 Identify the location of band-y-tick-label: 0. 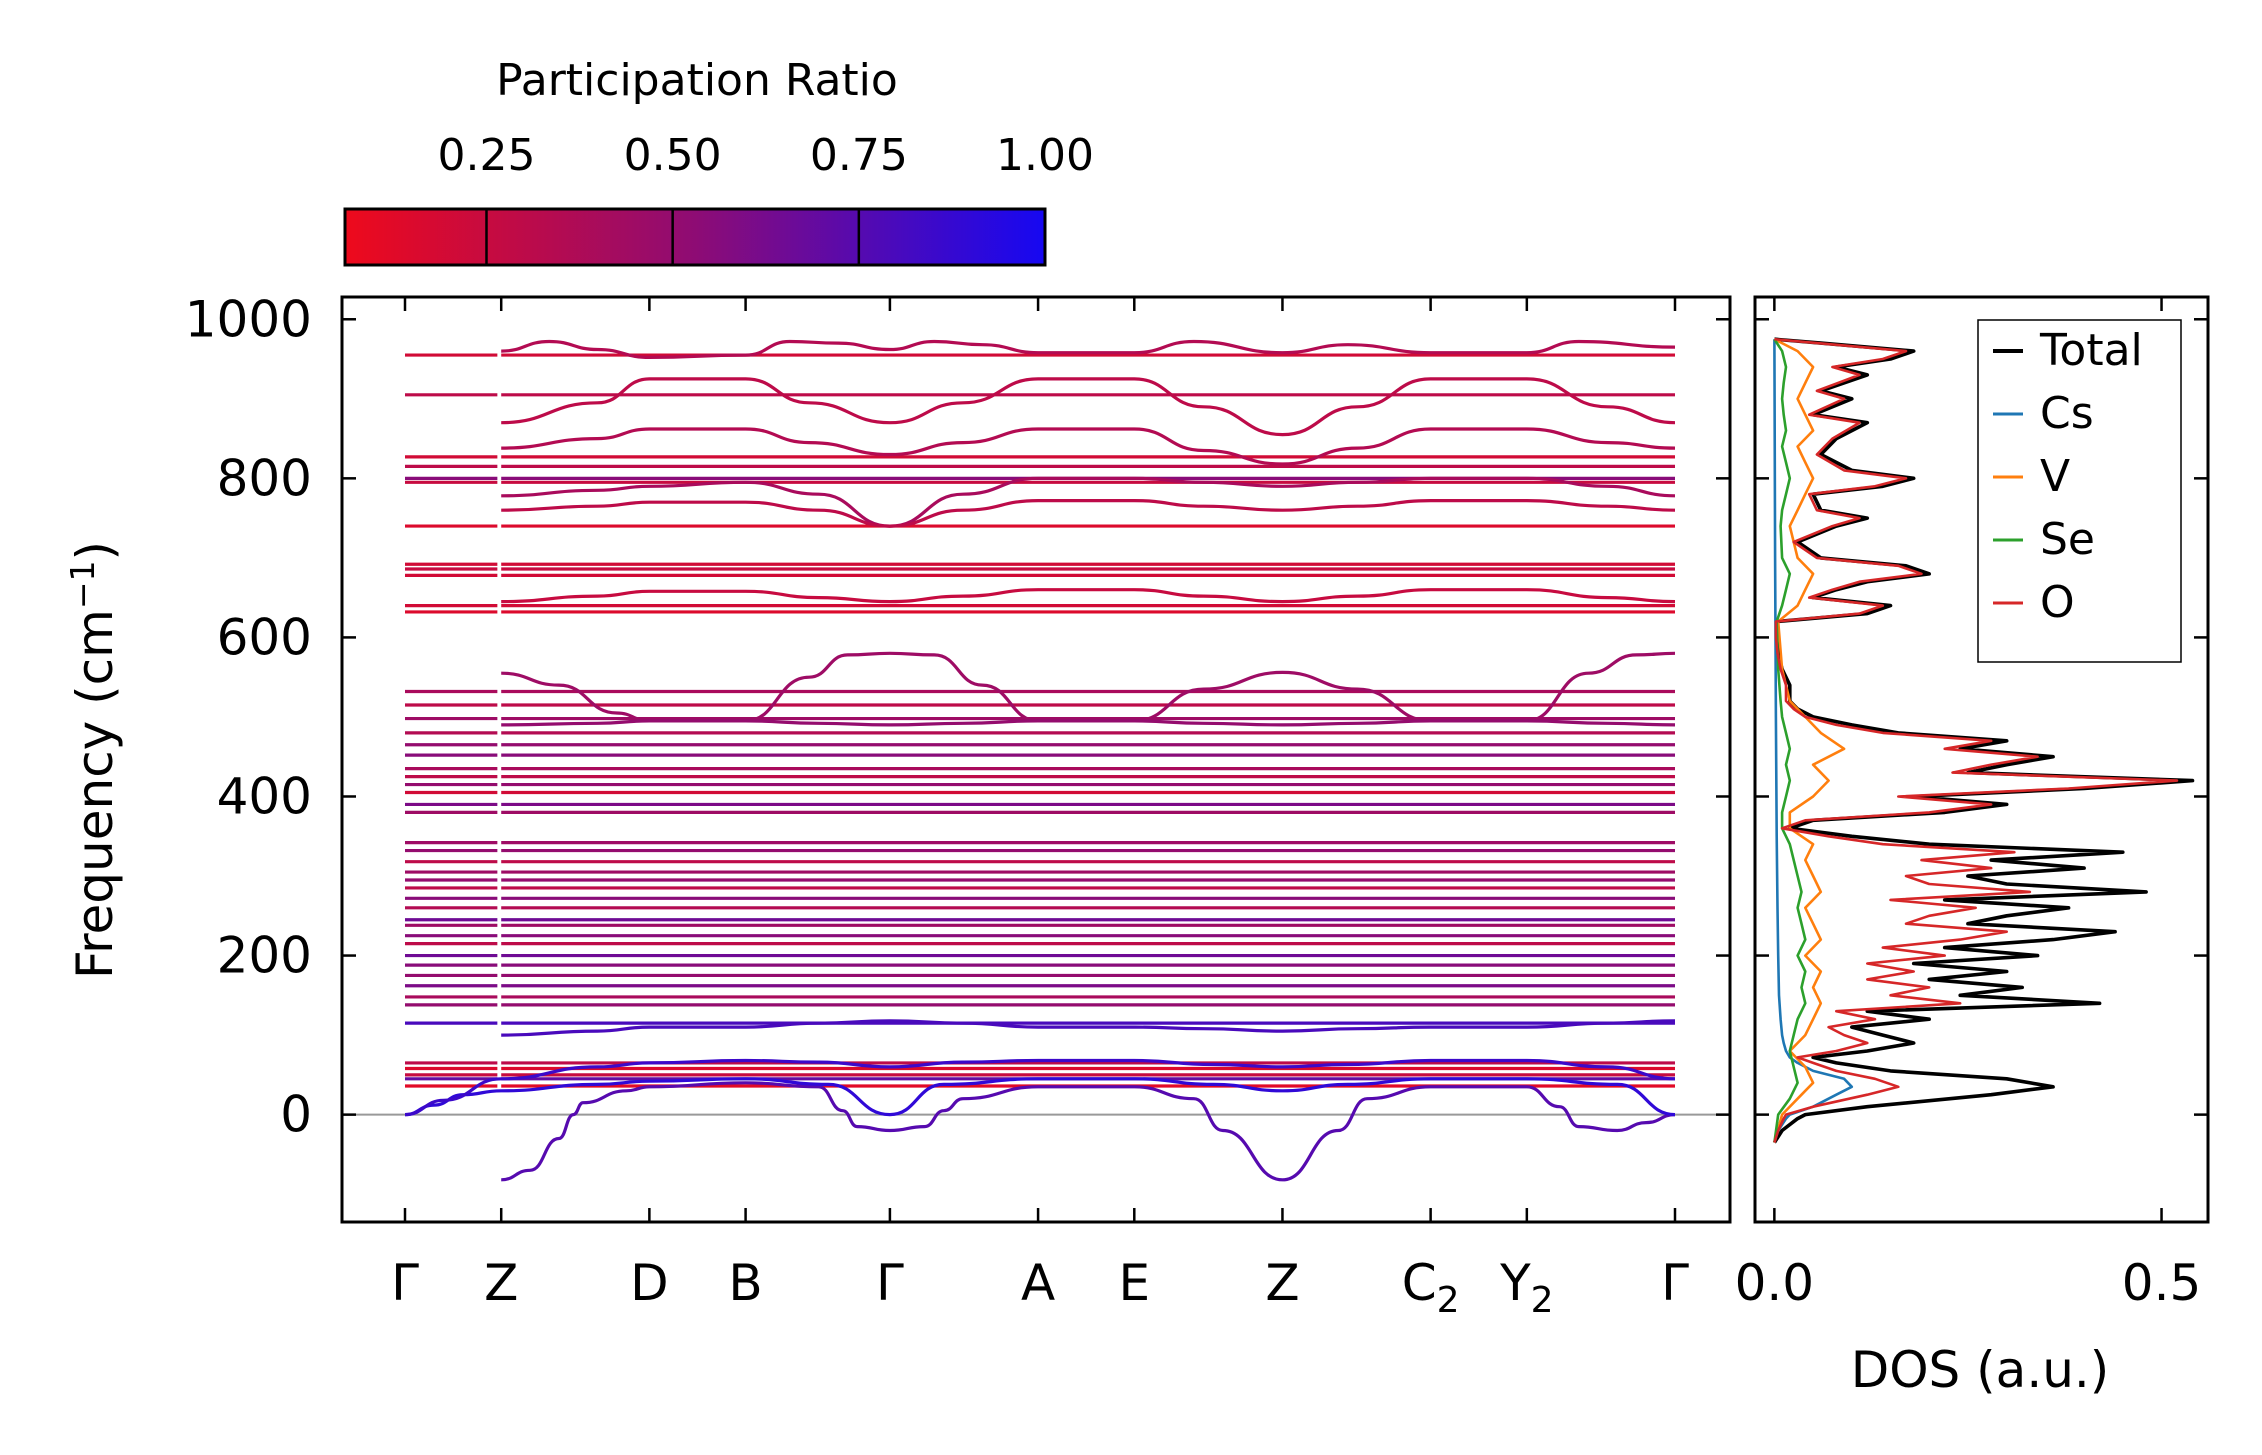
(296, 1115).